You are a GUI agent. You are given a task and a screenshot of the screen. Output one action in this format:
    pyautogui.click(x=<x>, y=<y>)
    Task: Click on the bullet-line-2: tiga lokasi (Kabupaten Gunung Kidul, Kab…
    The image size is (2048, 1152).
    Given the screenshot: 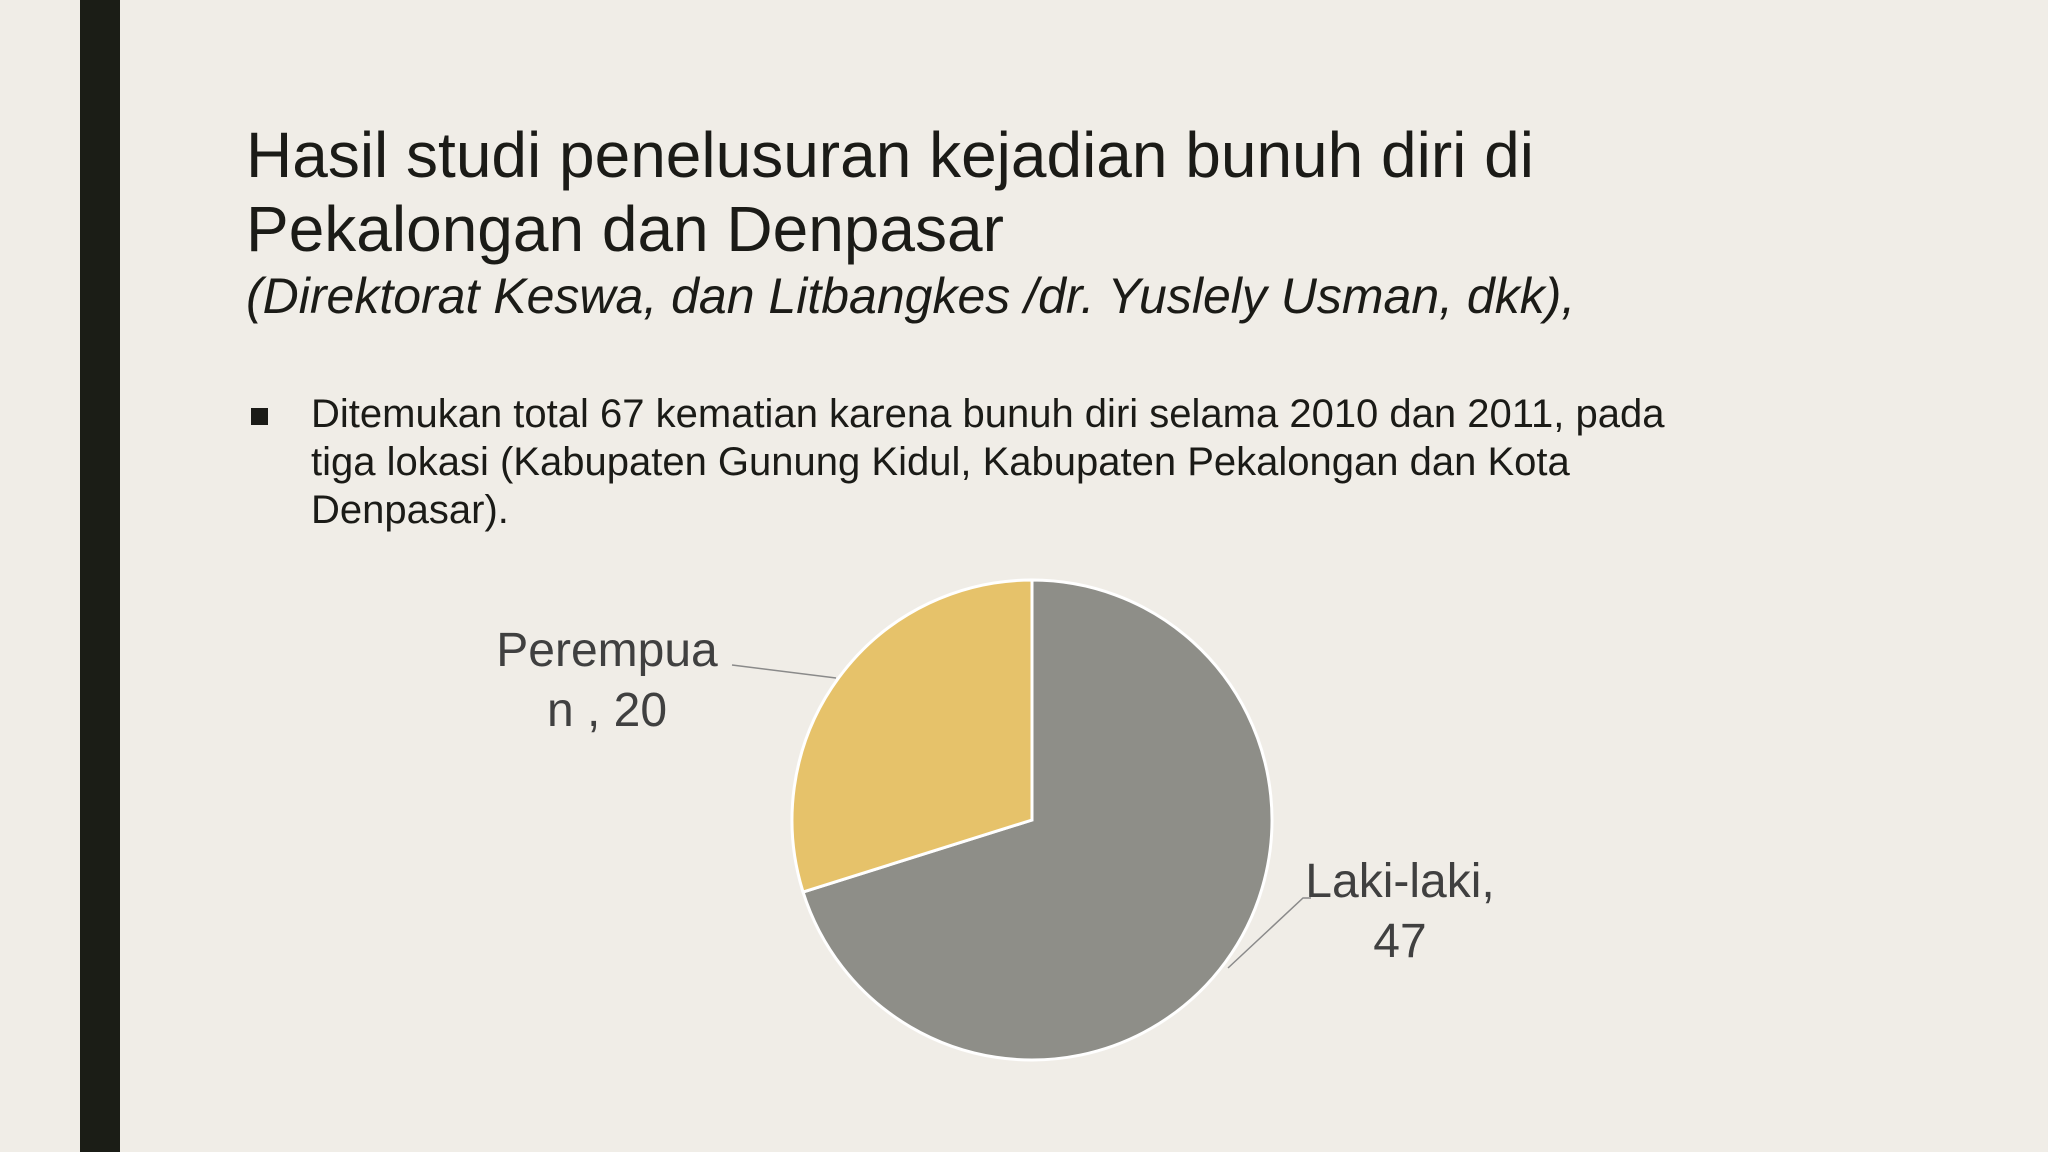 What is the action you would take?
    pyautogui.click(x=940, y=462)
    